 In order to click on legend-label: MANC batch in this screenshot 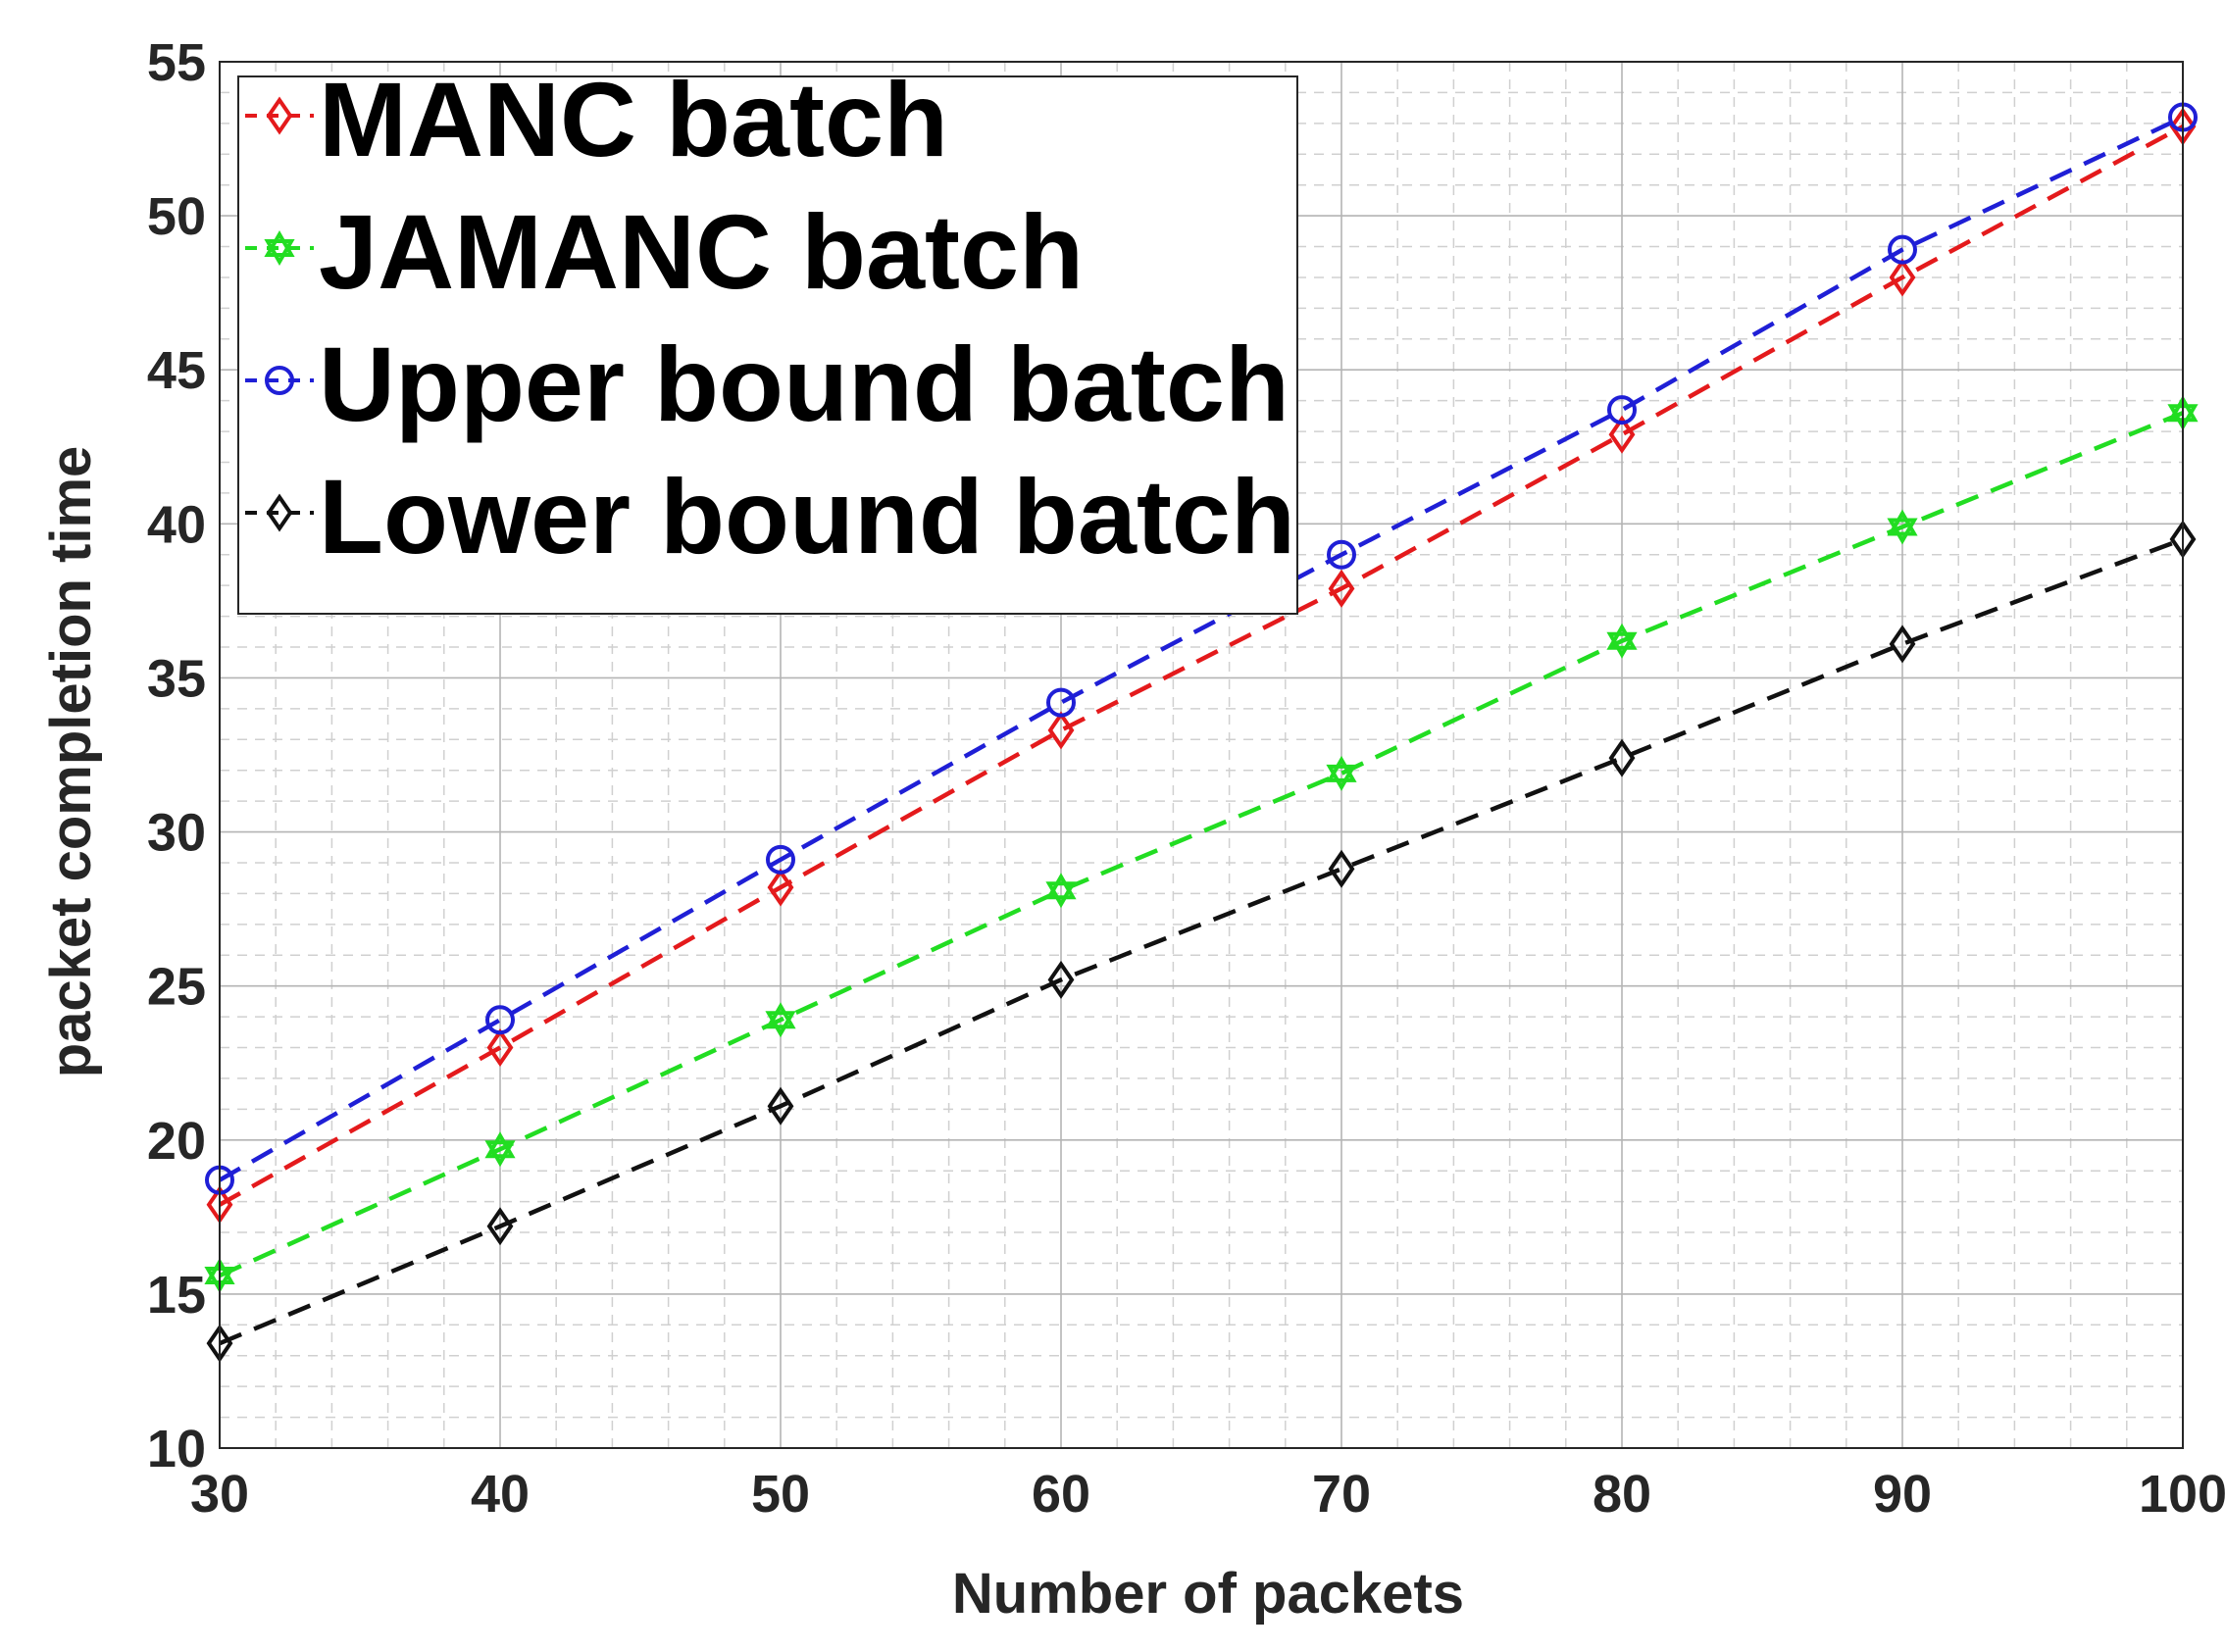, I will do `click(633, 119)`.